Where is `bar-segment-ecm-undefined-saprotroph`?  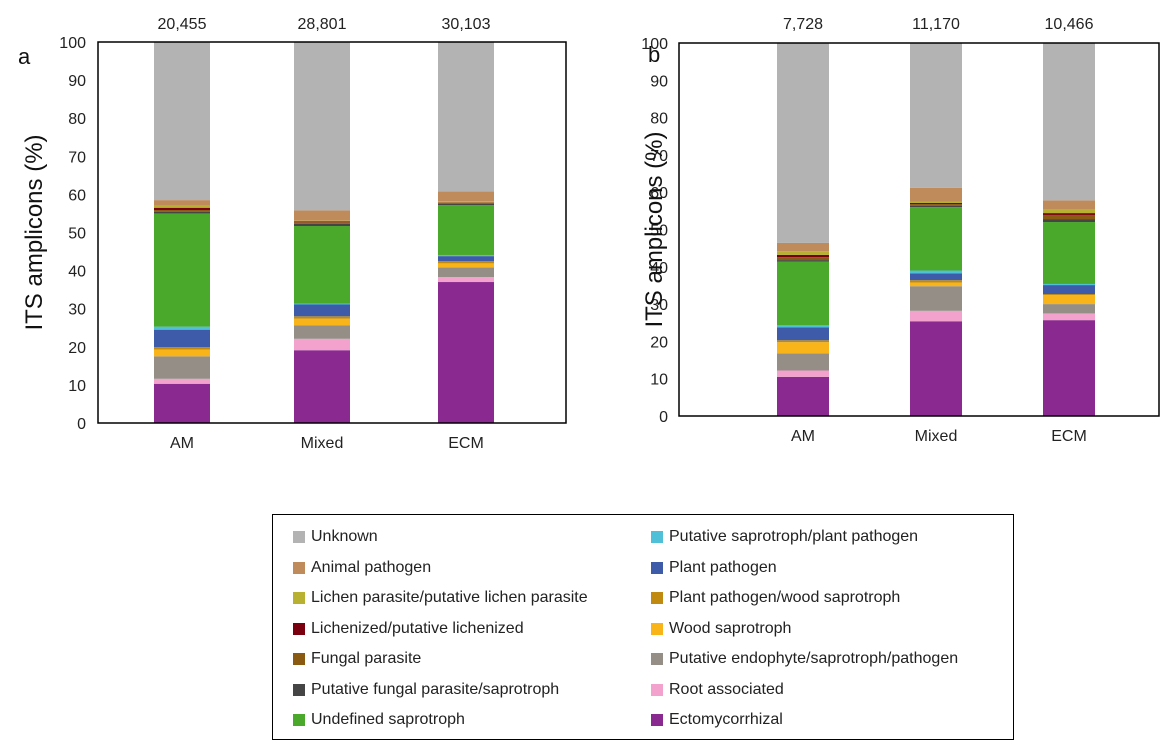 bar-segment-ecm-undefined-saprotroph is located at coordinates (466, 230).